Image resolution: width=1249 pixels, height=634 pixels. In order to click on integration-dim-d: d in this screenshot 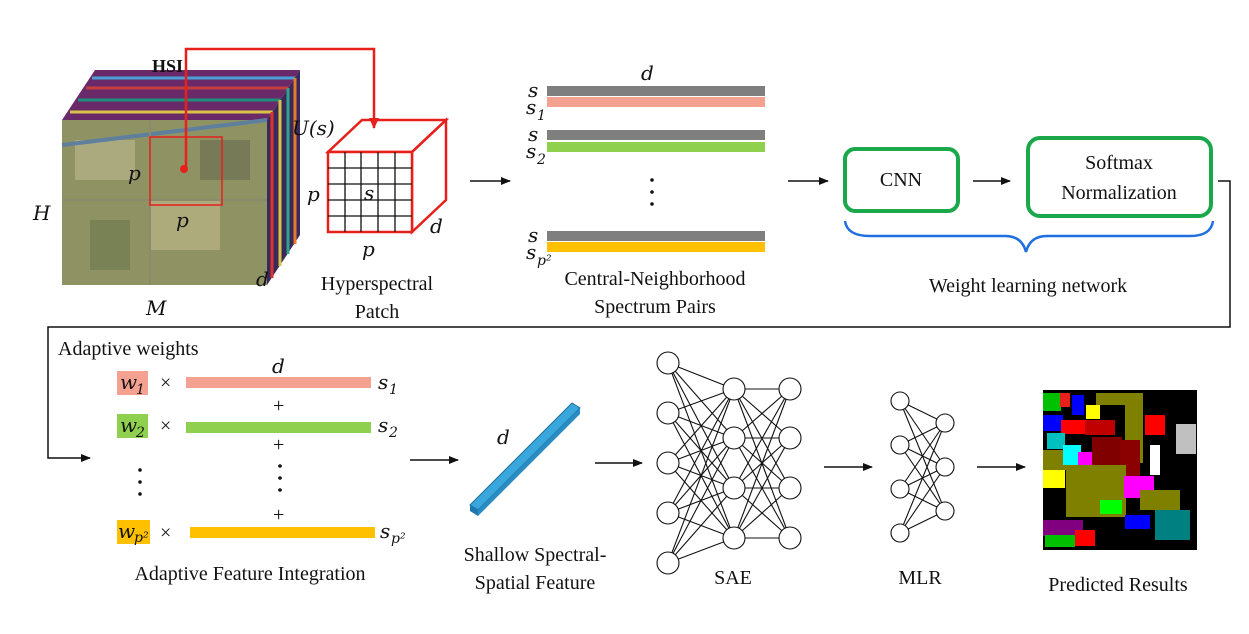, I will do `click(278, 366)`.